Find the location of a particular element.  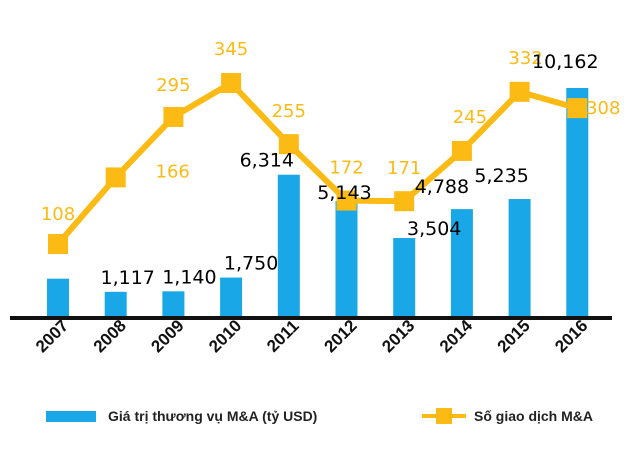

bar-2009 is located at coordinates (173, 304).